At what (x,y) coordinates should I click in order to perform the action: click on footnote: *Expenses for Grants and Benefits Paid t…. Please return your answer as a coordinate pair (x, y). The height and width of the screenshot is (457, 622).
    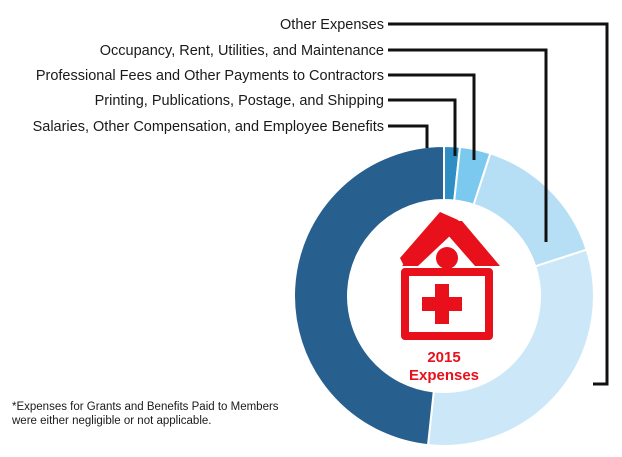
    Looking at the image, I should click on (145, 414).